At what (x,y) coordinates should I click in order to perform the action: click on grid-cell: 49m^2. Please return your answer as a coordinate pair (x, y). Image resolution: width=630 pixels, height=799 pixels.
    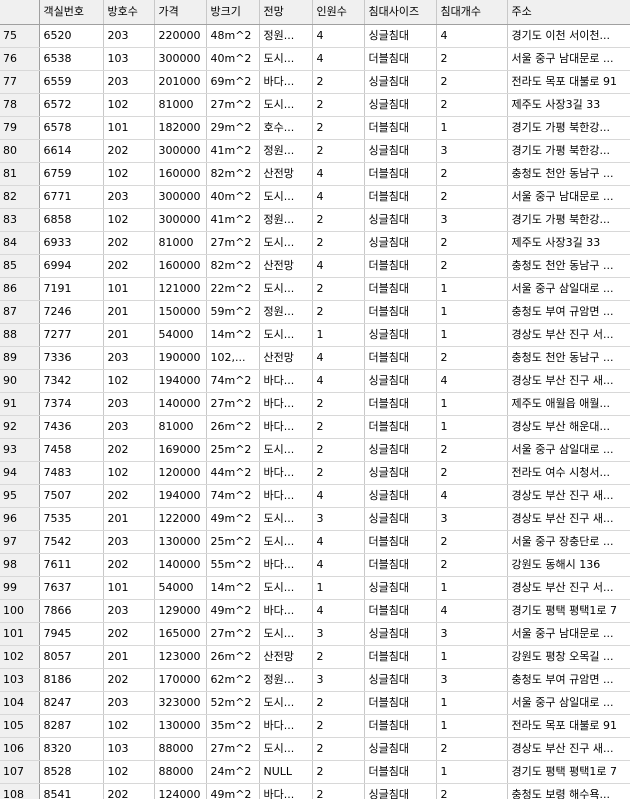
    Looking at the image, I should click on (233, 519).